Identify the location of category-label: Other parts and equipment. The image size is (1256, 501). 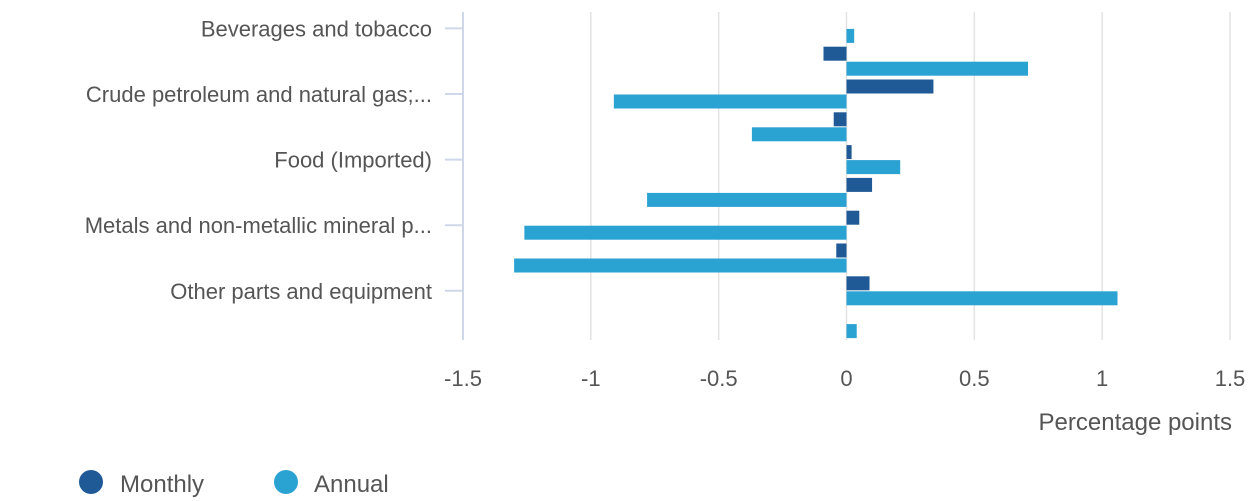
(301, 291).